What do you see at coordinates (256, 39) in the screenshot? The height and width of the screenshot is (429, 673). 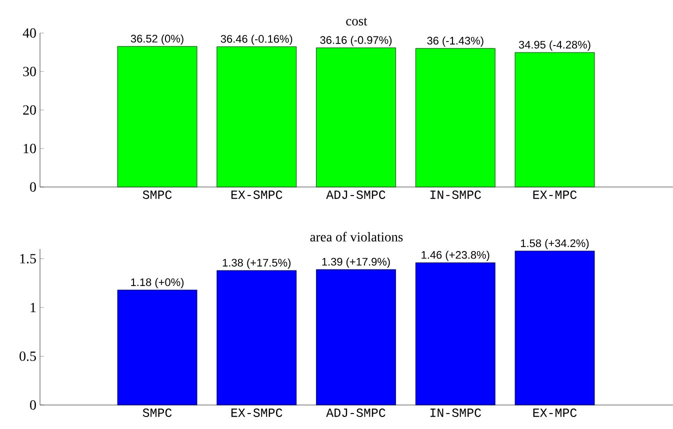 I see `data-label: 36.46 (-0.16%)` at bounding box center [256, 39].